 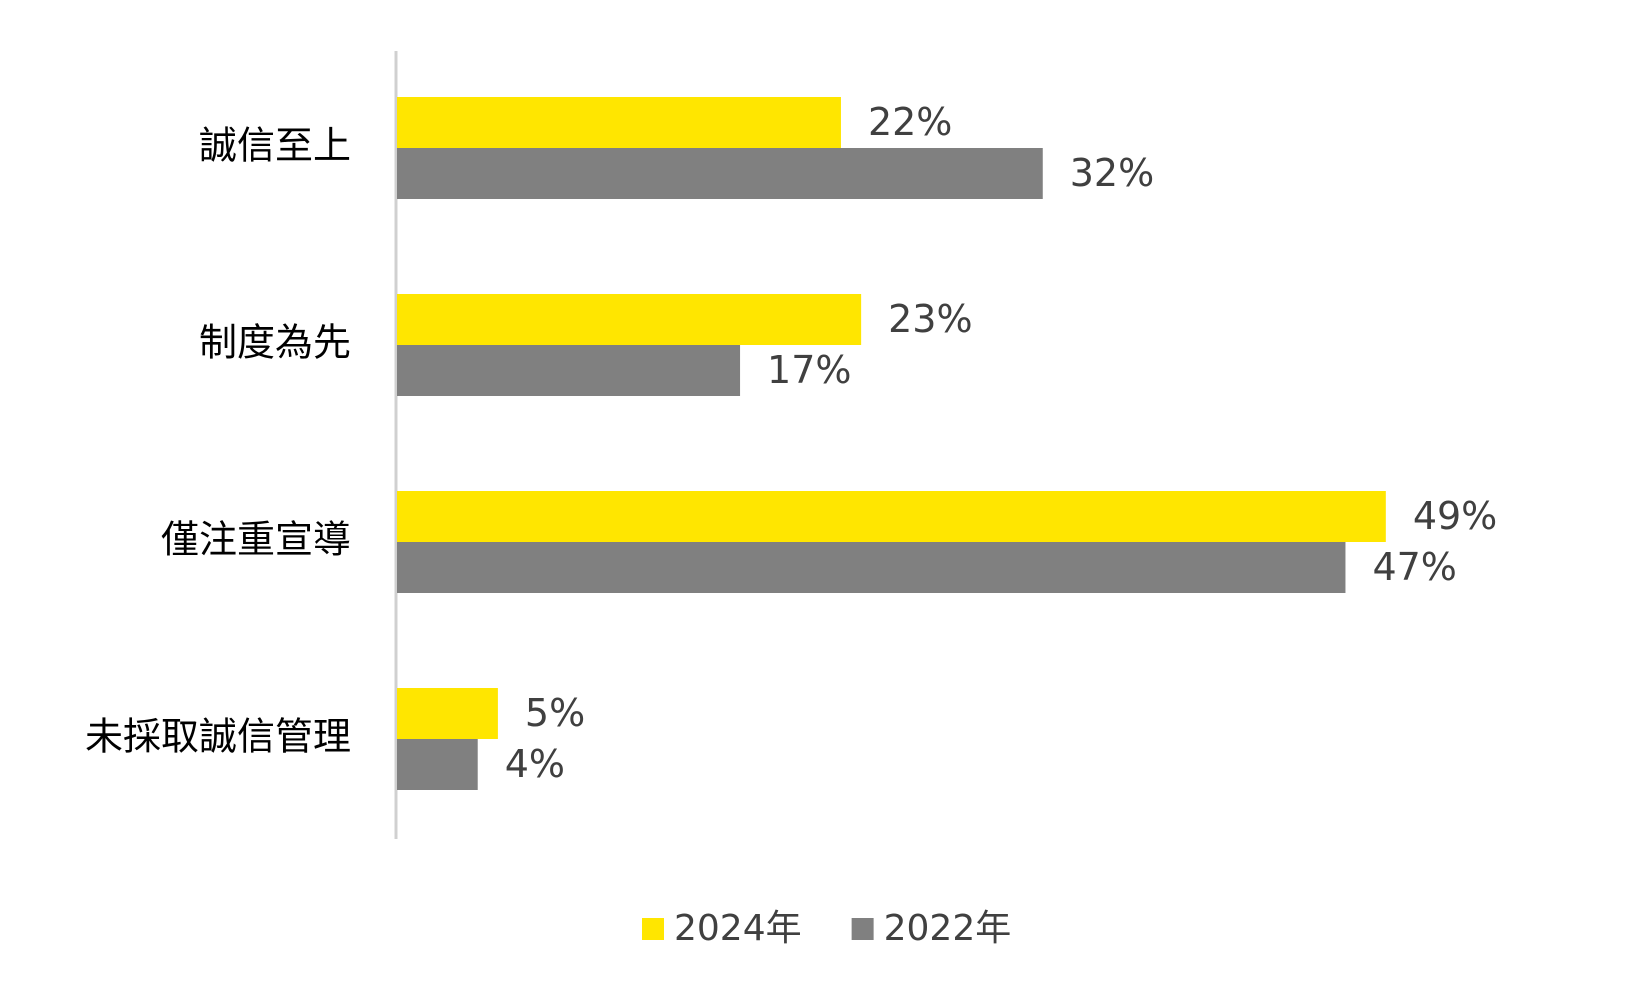 What do you see at coordinates (1112, 173) in the screenshot?
I see `data-label: 32%` at bounding box center [1112, 173].